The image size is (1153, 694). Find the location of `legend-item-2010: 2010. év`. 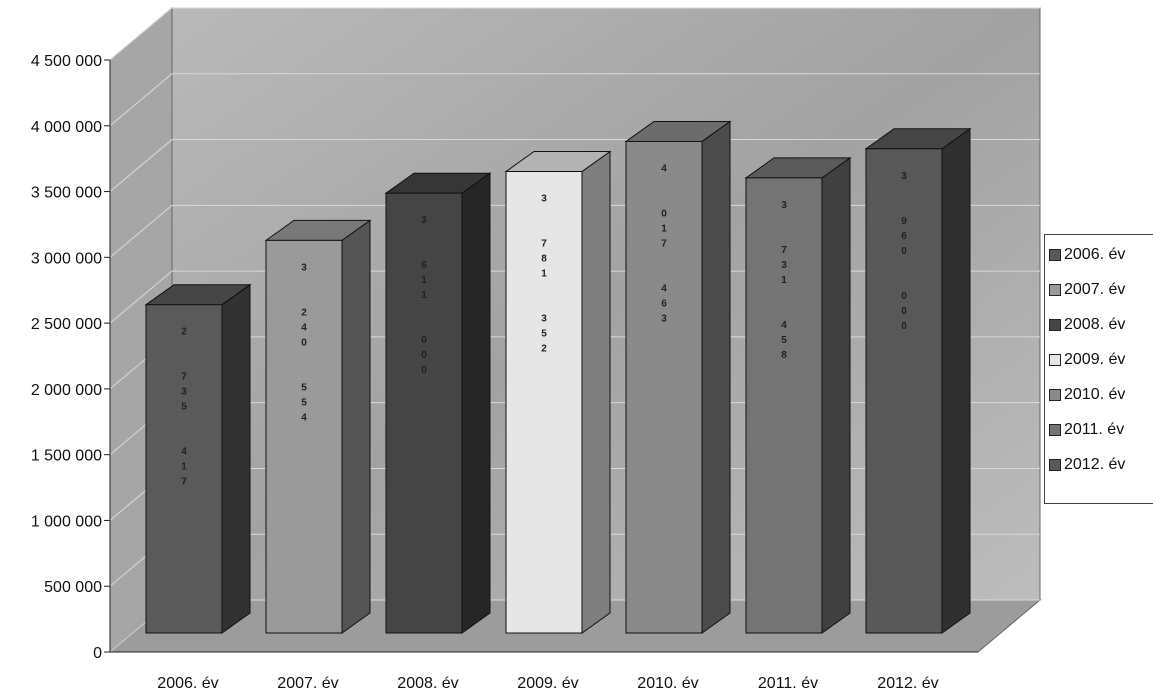

legend-item-2010: 2010. év is located at coordinates (1087, 395).